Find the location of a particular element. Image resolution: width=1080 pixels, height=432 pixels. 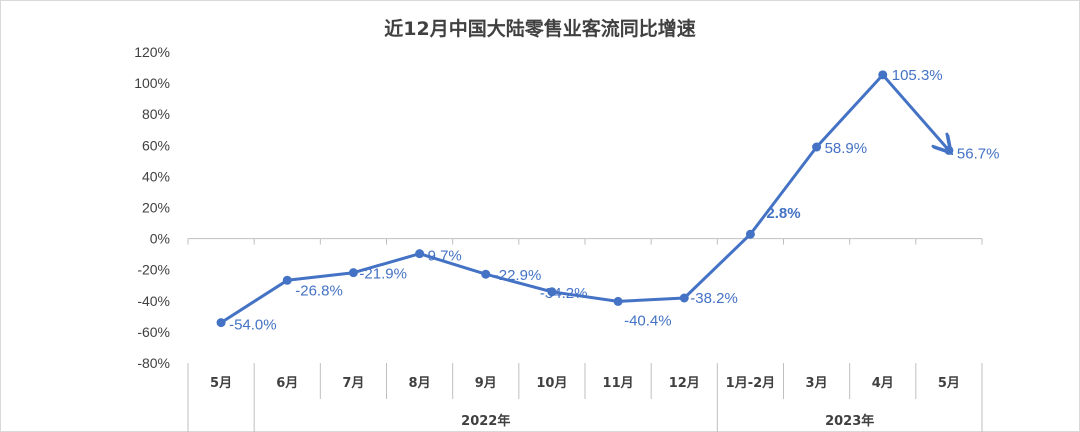

data-label: 58.9% is located at coordinates (846, 148).